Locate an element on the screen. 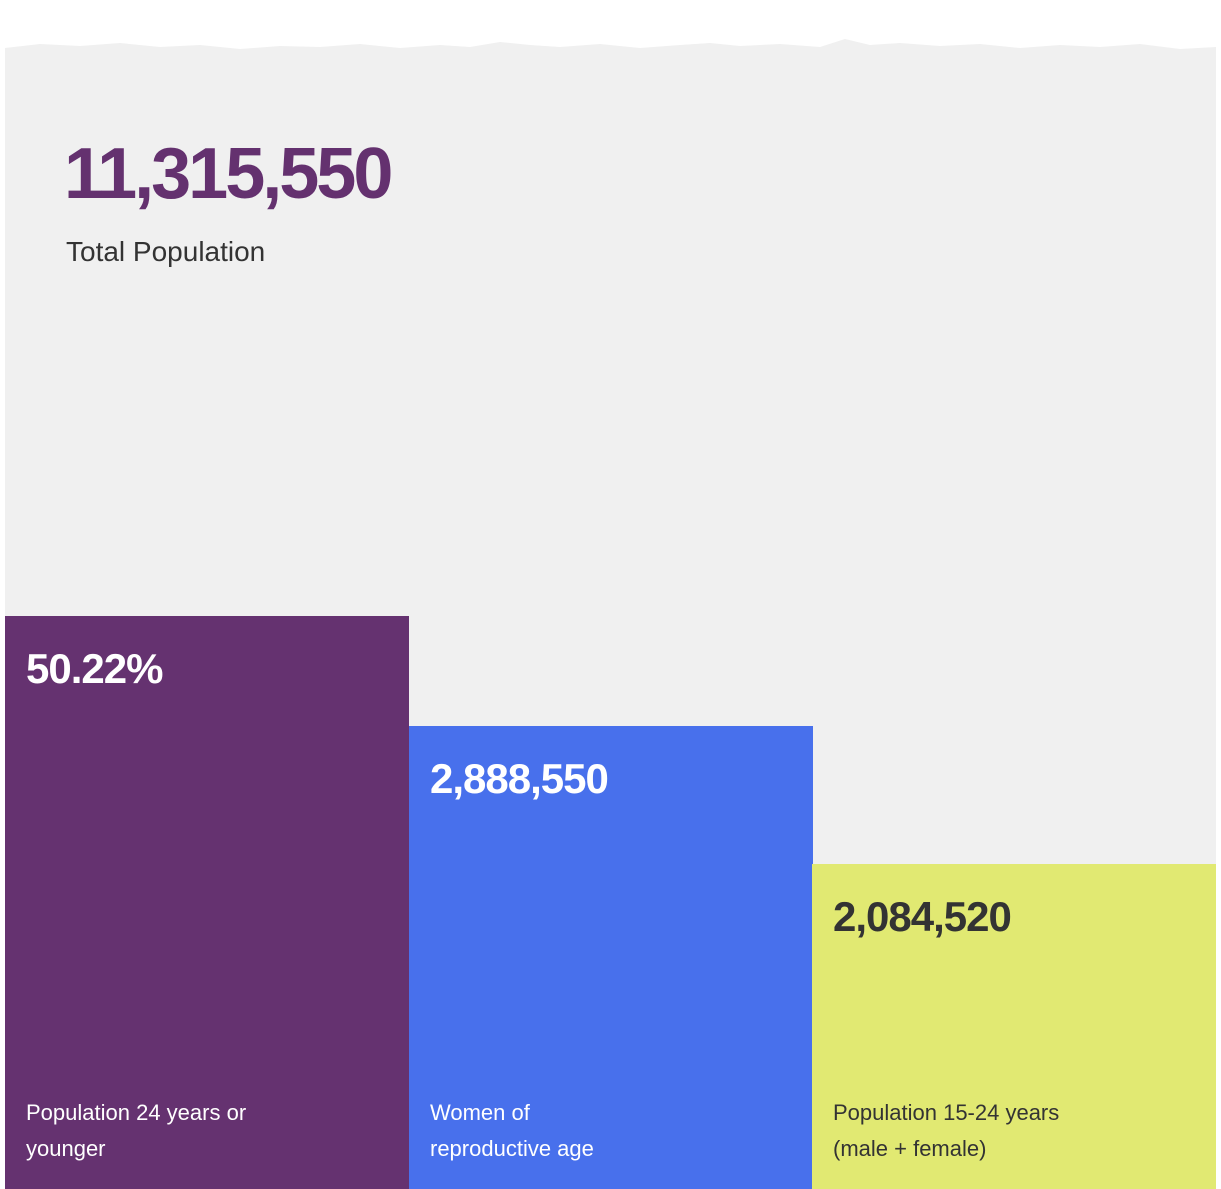 The image size is (1221, 1189). total-label: Total Population is located at coordinates (166, 251).